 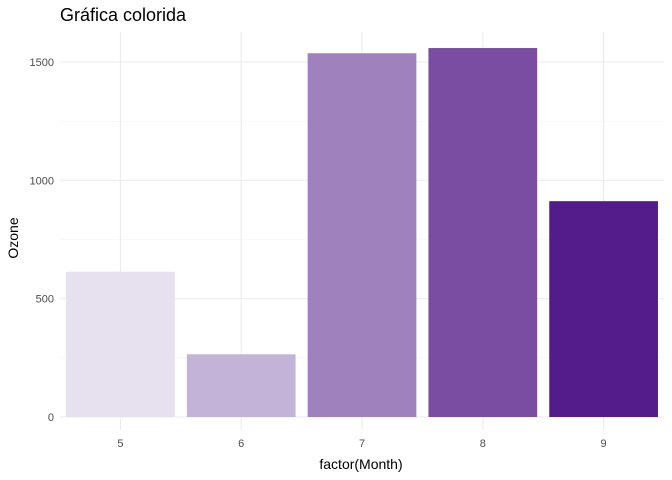 What do you see at coordinates (42, 63) in the screenshot?
I see `y-tick-label: 1500` at bounding box center [42, 63].